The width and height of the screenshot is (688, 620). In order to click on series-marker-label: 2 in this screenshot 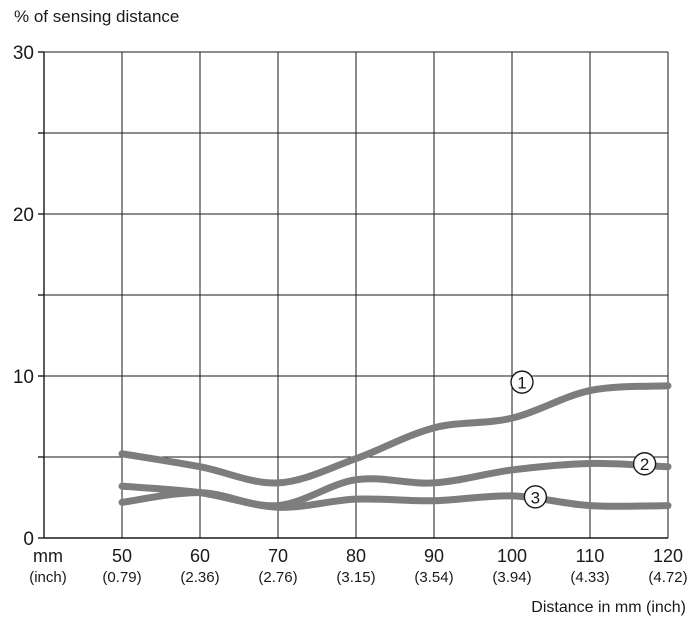, I will do `click(644, 464)`.